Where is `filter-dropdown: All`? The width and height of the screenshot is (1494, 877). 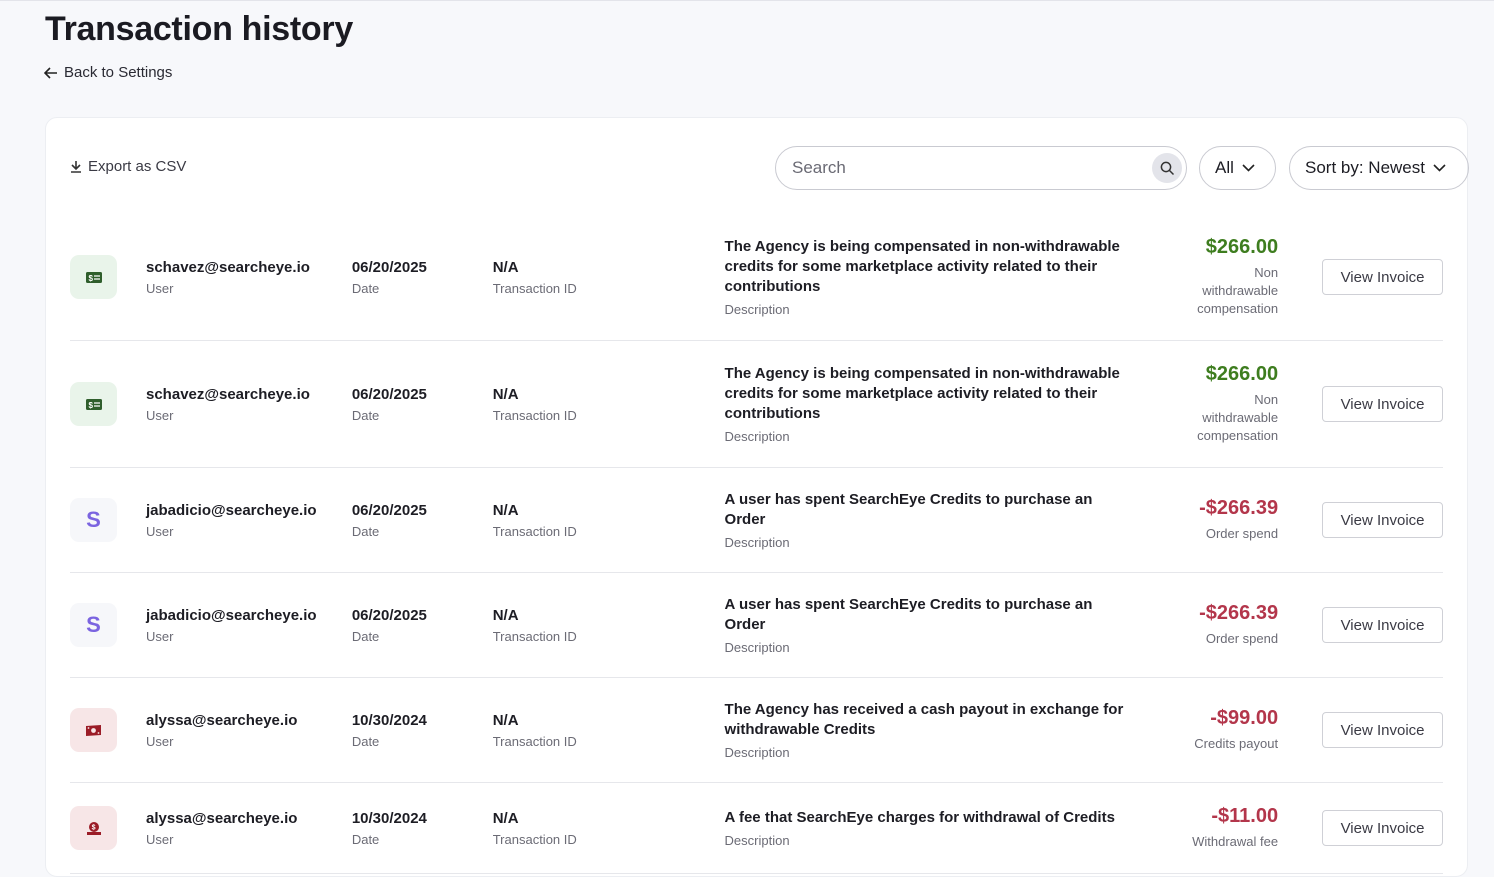
filter-dropdown: All is located at coordinates (1237, 168).